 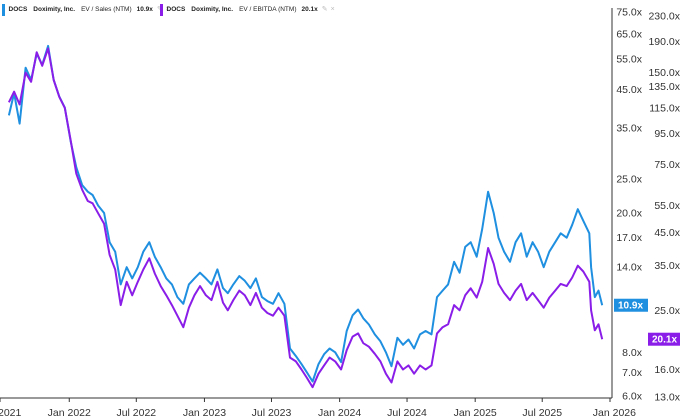 I want to click on right-axis-tick-label: 13.0x, so click(x=667, y=398).